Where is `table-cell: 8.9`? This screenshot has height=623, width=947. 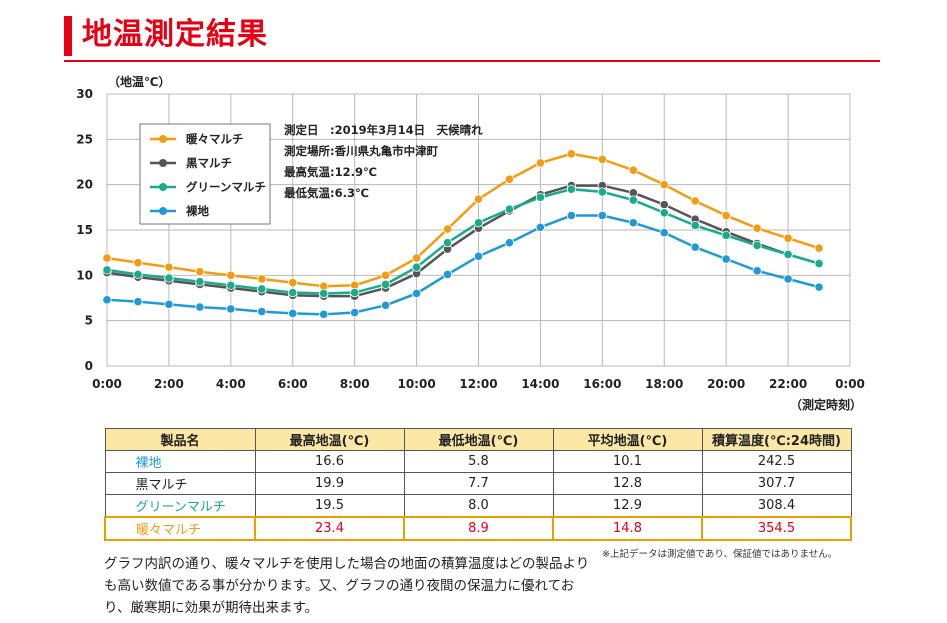 table-cell: 8.9 is located at coordinates (478, 528).